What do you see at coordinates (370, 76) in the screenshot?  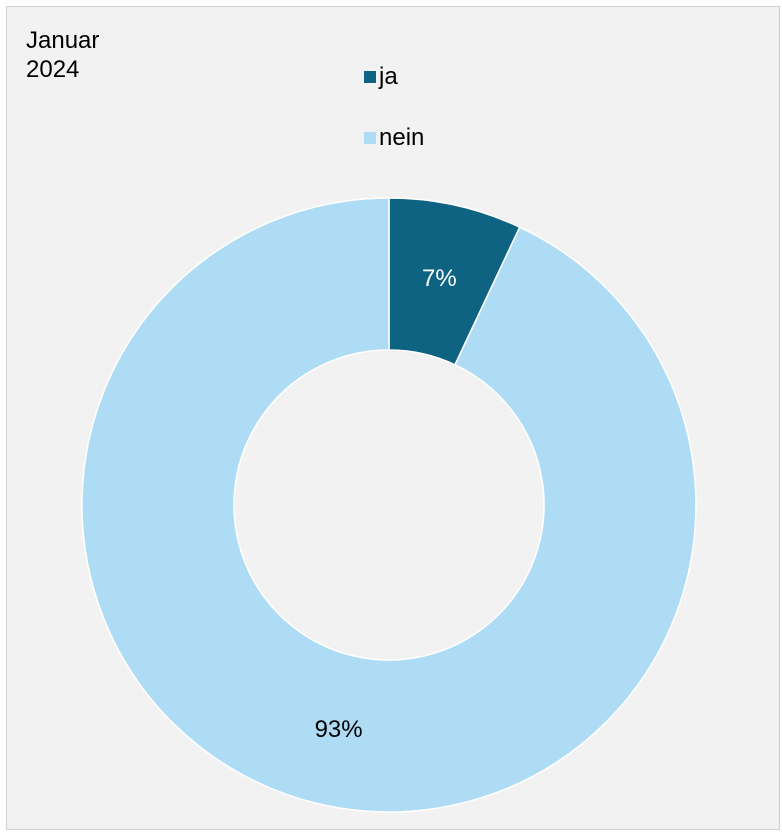 I see `legend-swatch-ja` at bounding box center [370, 76].